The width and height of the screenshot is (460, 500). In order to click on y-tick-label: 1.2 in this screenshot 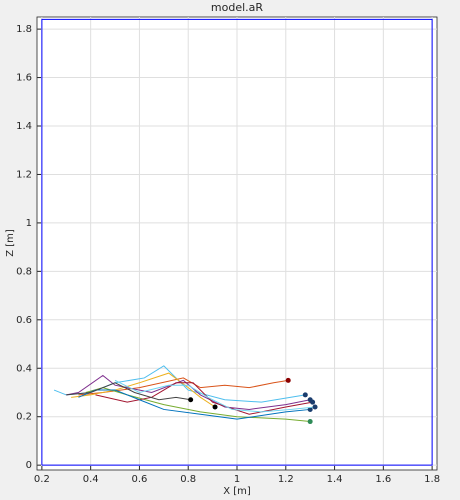, I will do `click(24, 174)`.